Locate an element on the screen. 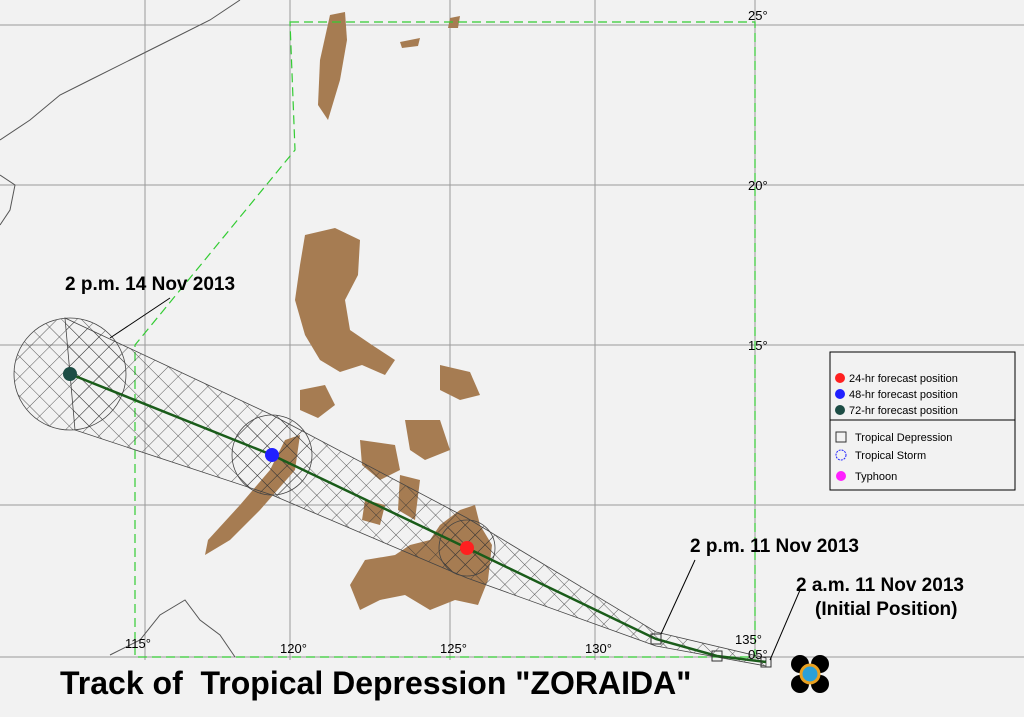 This screenshot has width=1024, height=717. annotation: 2 p.m. 11 Nov 2013 is located at coordinates (774, 546).